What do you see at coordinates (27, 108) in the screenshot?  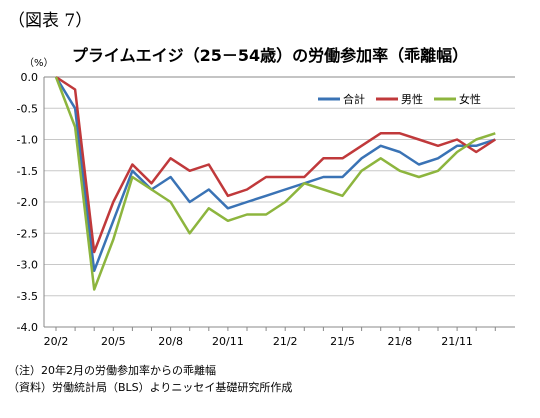 I see `y-tick-label: -0.5` at bounding box center [27, 108].